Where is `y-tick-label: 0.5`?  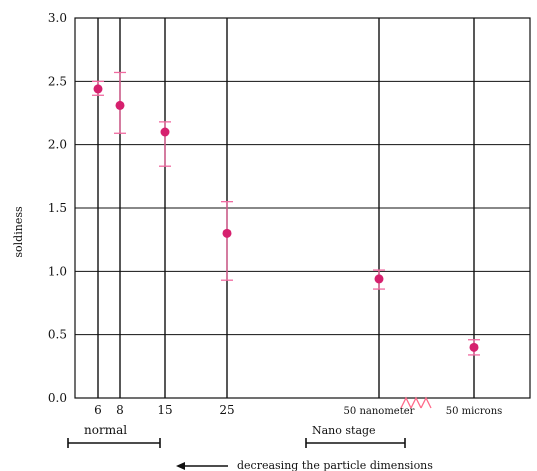 y-tick-label: 0.5 is located at coordinates (57, 335).